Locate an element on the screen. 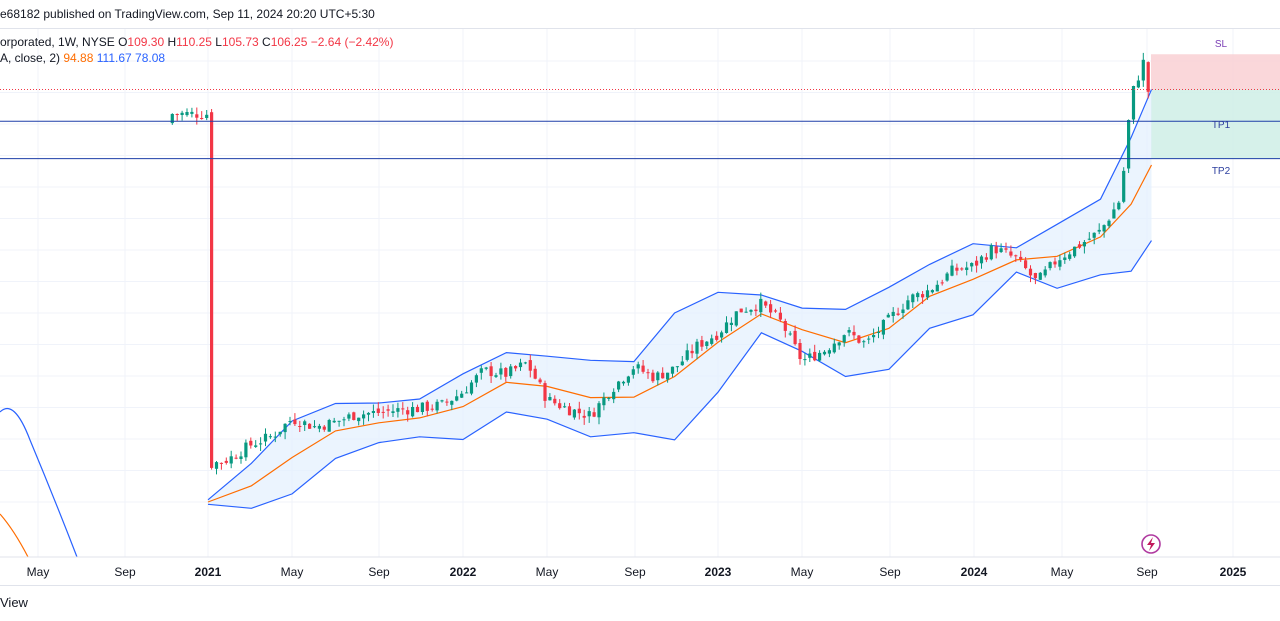  footer-bar: View is located at coordinates (640, 603).